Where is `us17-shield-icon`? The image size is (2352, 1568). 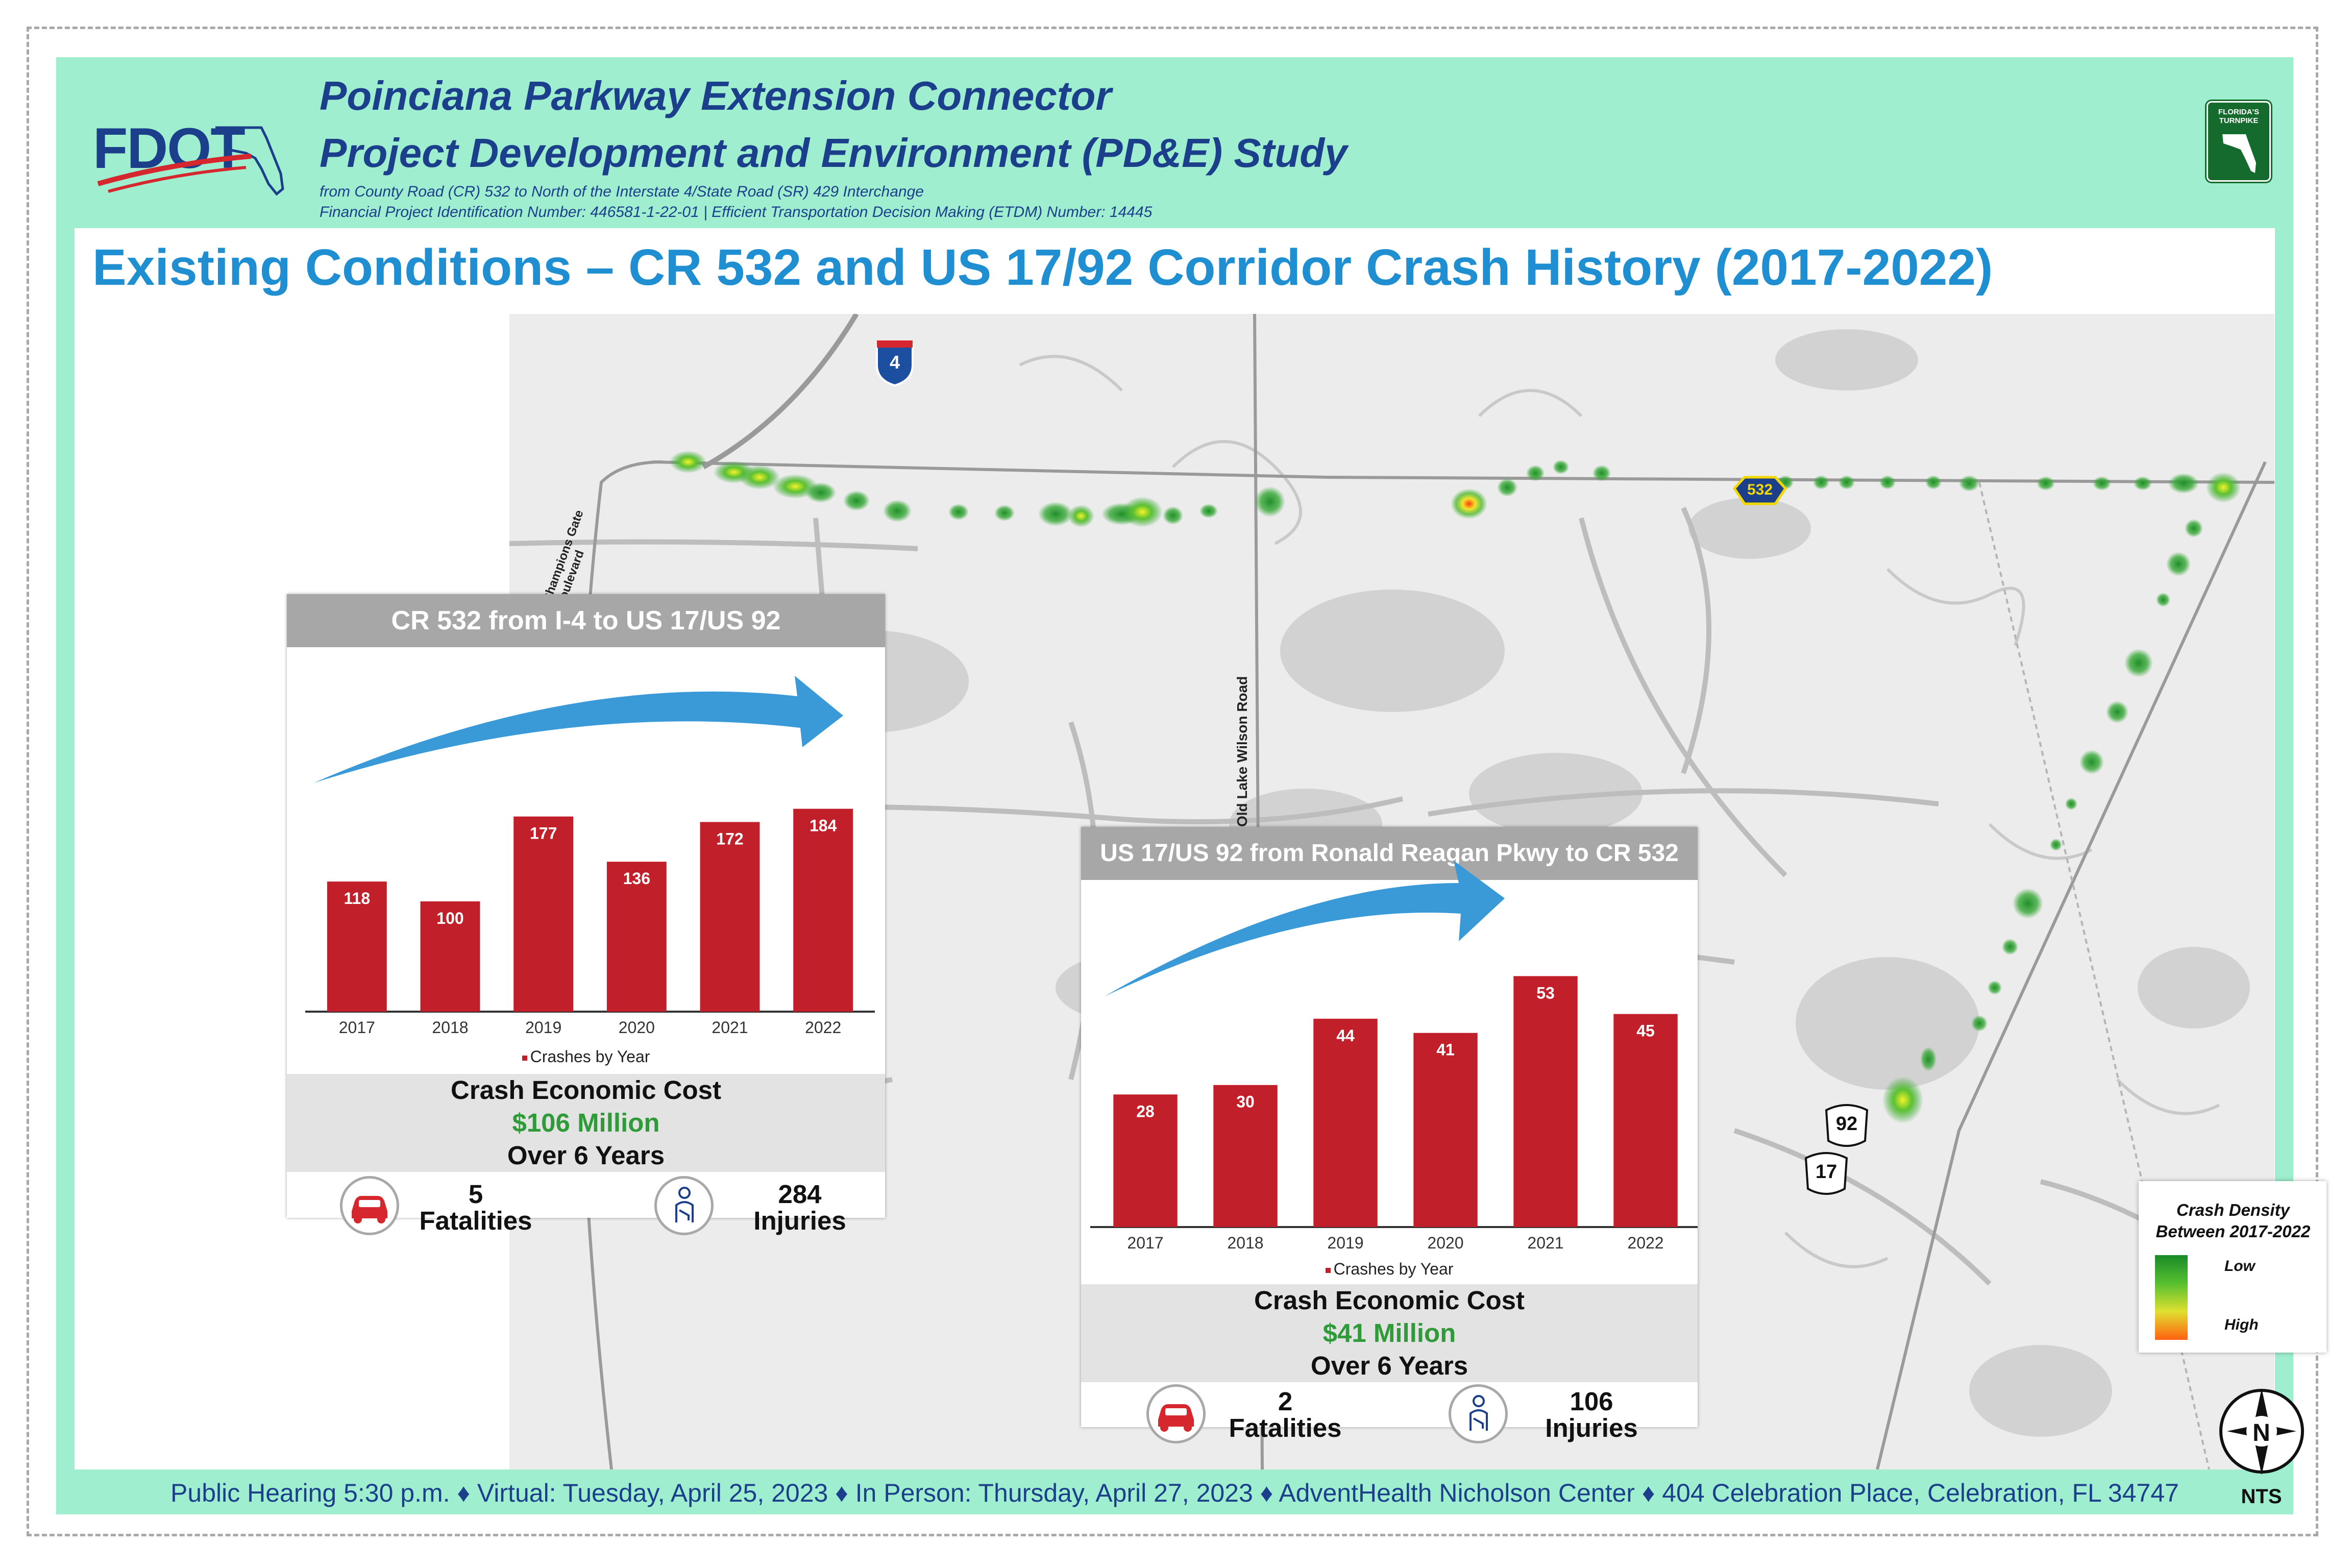 us17-shield-icon is located at coordinates (1826, 1173).